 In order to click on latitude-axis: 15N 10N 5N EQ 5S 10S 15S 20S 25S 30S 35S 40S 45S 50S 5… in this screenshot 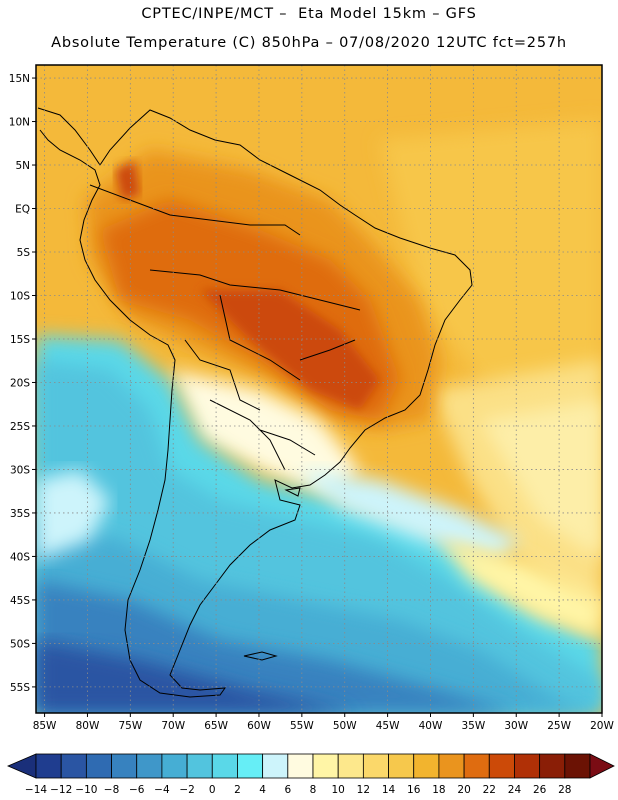, I will do `click(22, 383)`.